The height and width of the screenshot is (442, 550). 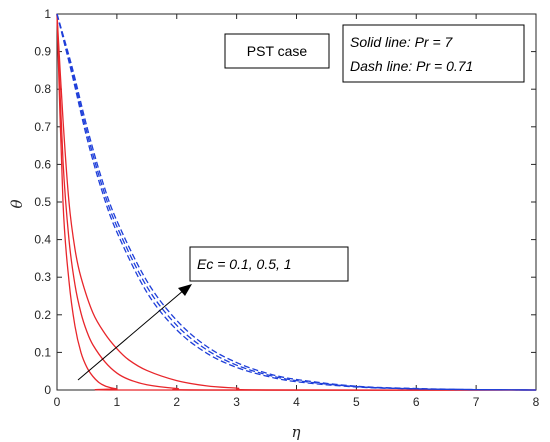 I want to click on legend-box, so click(x=433, y=53).